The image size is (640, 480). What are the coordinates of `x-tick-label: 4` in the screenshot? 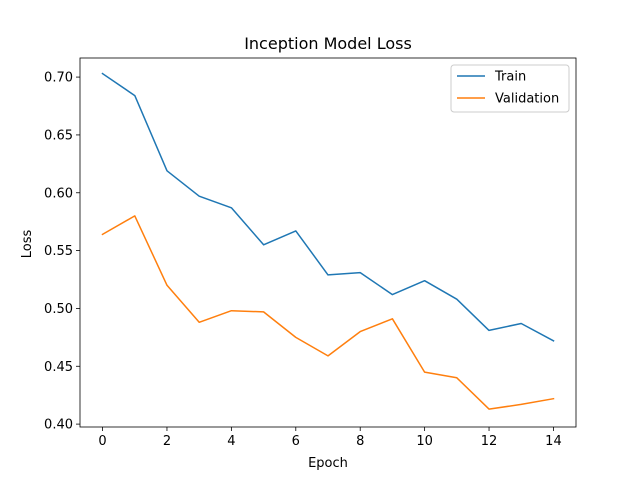 It's located at (231, 441).